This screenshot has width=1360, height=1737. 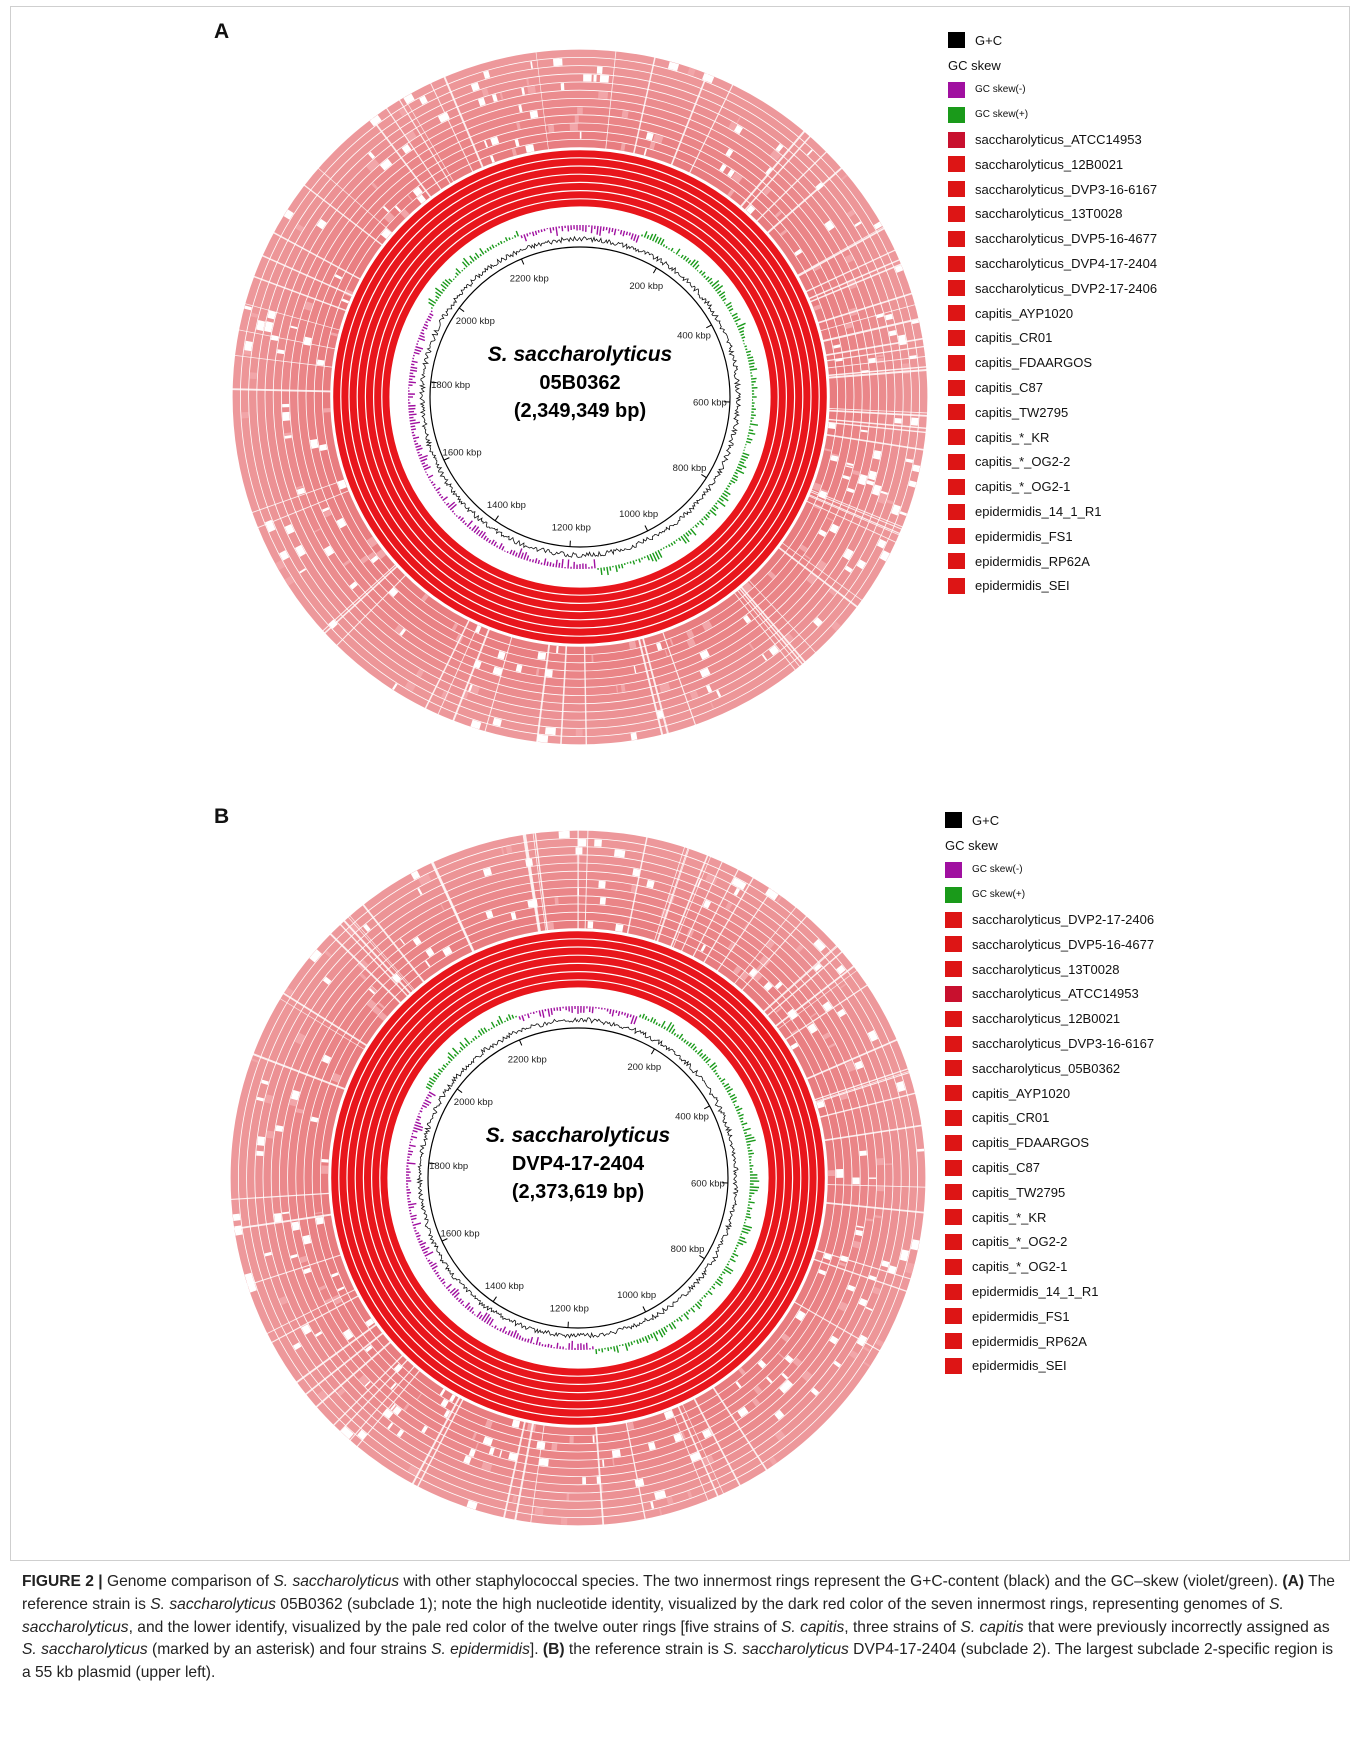 What do you see at coordinates (1063, 920) in the screenshot?
I see `legend-label: saccharolyticus_DVP2-17-2406` at bounding box center [1063, 920].